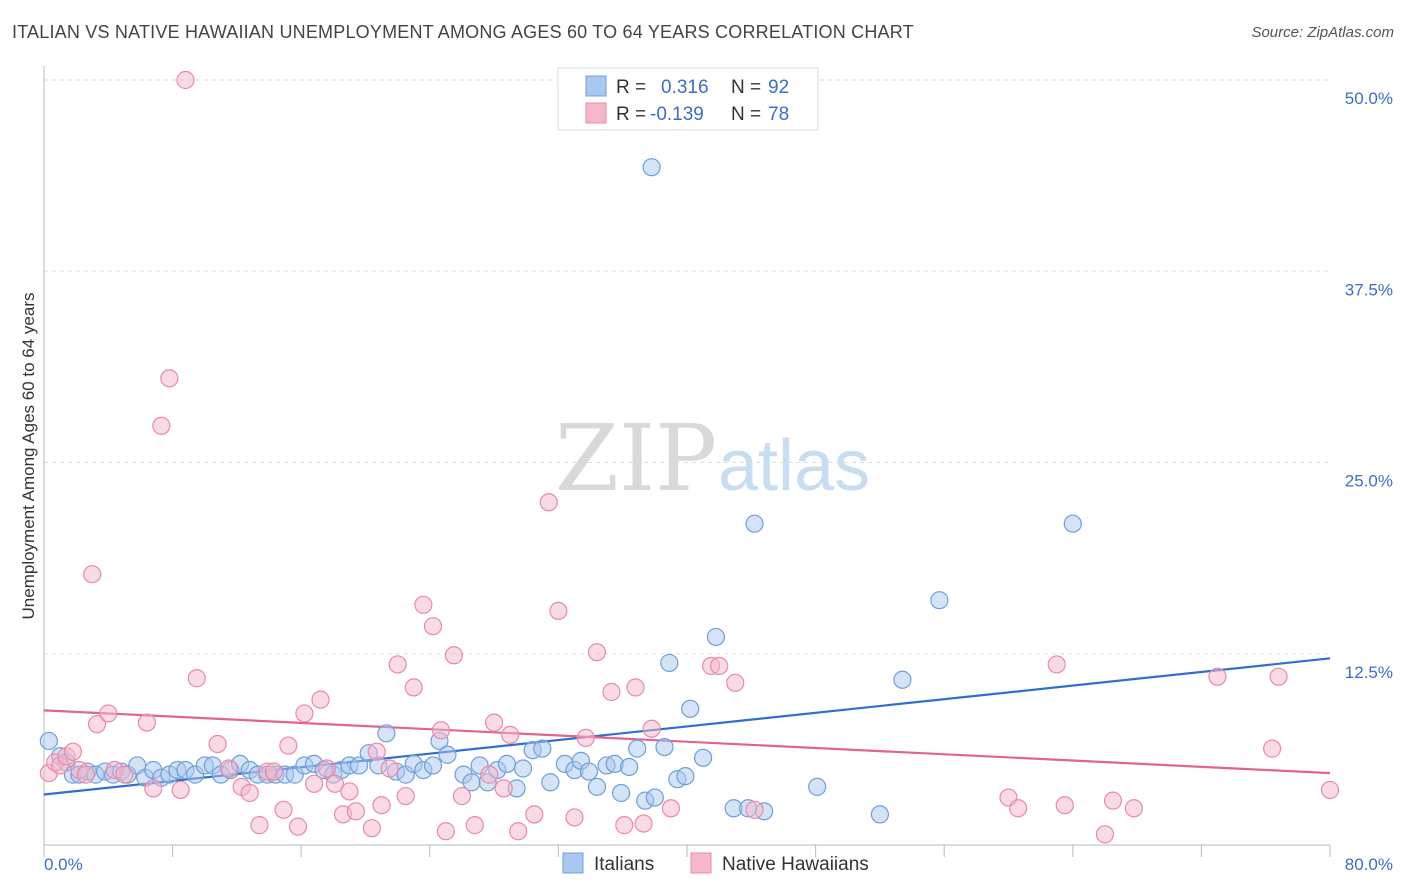  Describe the element at coordinates (1369, 98) in the screenshot. I see `y-tick-label: 50.0%` at that location.